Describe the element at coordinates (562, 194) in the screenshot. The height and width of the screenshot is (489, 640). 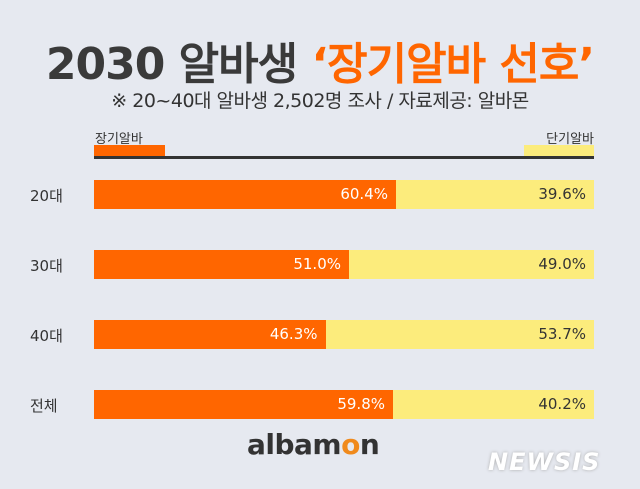
I see `value-label-short-term: 39.6%` at that location.